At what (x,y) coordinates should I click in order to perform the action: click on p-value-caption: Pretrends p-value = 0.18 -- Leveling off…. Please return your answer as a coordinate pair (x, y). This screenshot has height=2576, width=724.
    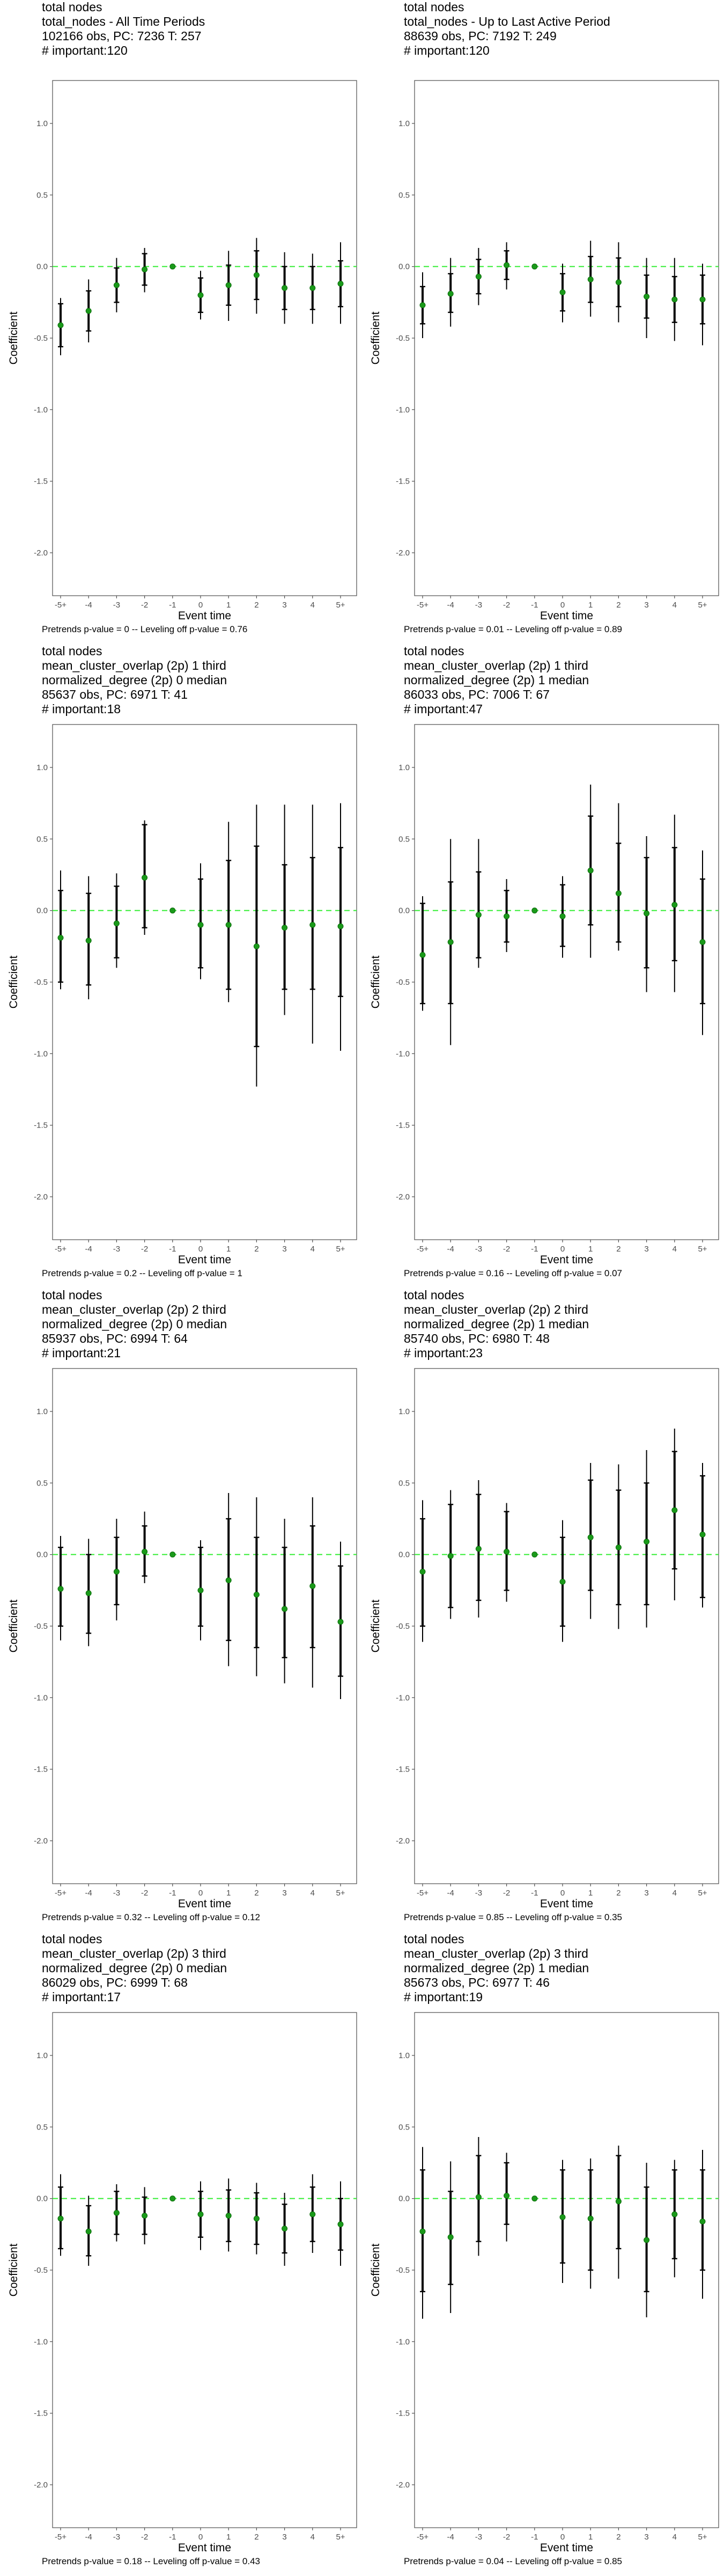
    Looking at the image, I should click on (151, 2561).